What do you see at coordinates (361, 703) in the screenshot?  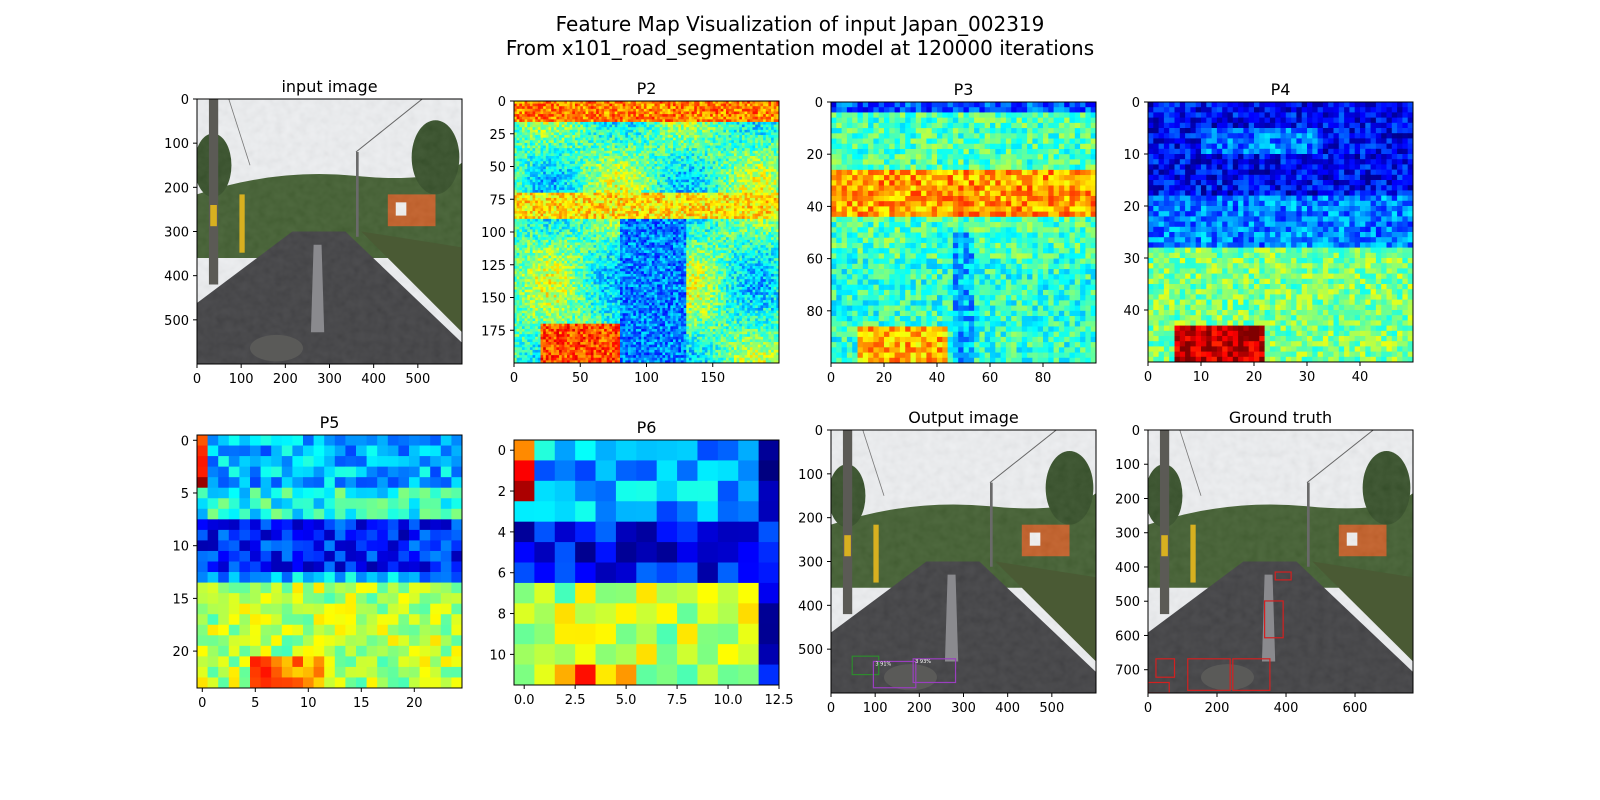 I see `x-tick-label: 15` at bounding box center [361, 703].